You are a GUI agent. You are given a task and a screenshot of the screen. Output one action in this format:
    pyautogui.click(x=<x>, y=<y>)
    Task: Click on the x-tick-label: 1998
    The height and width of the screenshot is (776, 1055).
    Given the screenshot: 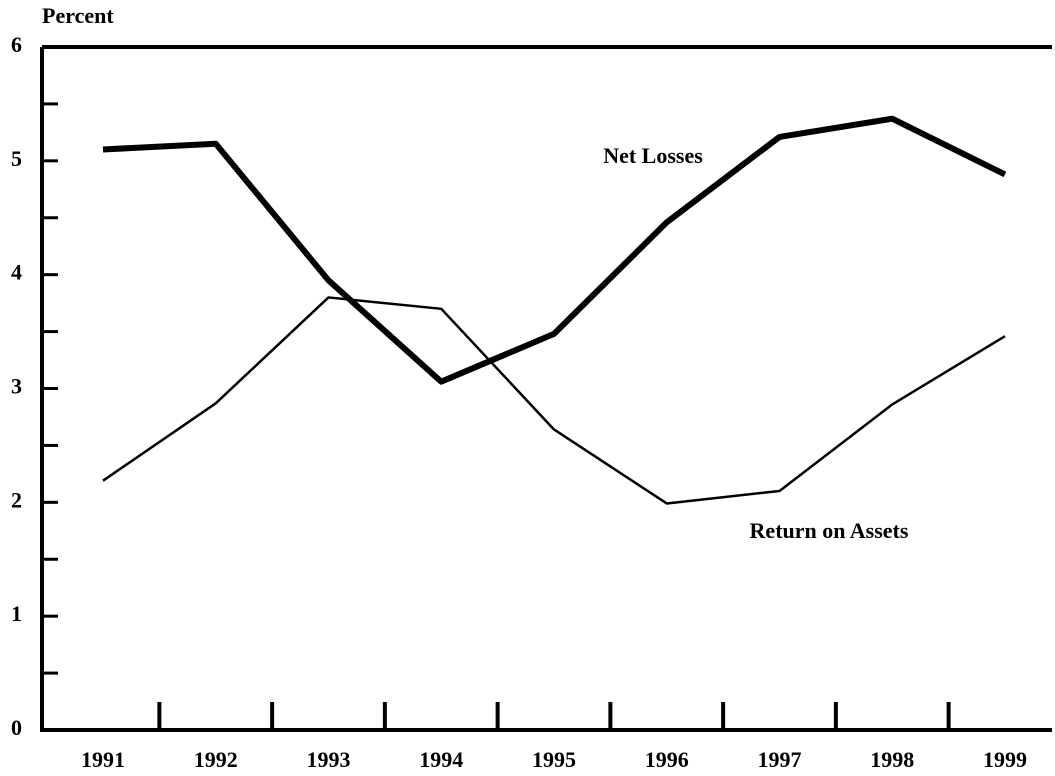 What is the action you would take?
    pyautogui.click(x=892, y=759)
    